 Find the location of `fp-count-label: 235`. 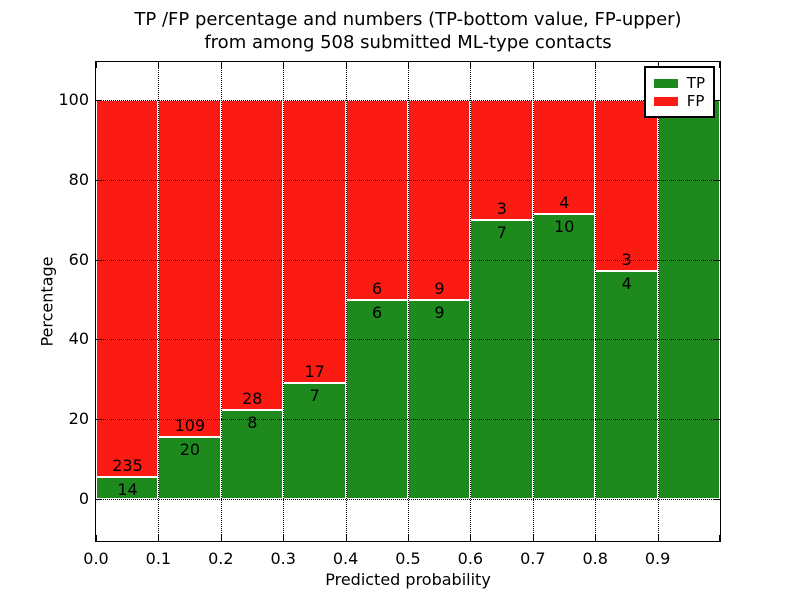

fp-count-label: 235 is located at coordinates (127, 465).